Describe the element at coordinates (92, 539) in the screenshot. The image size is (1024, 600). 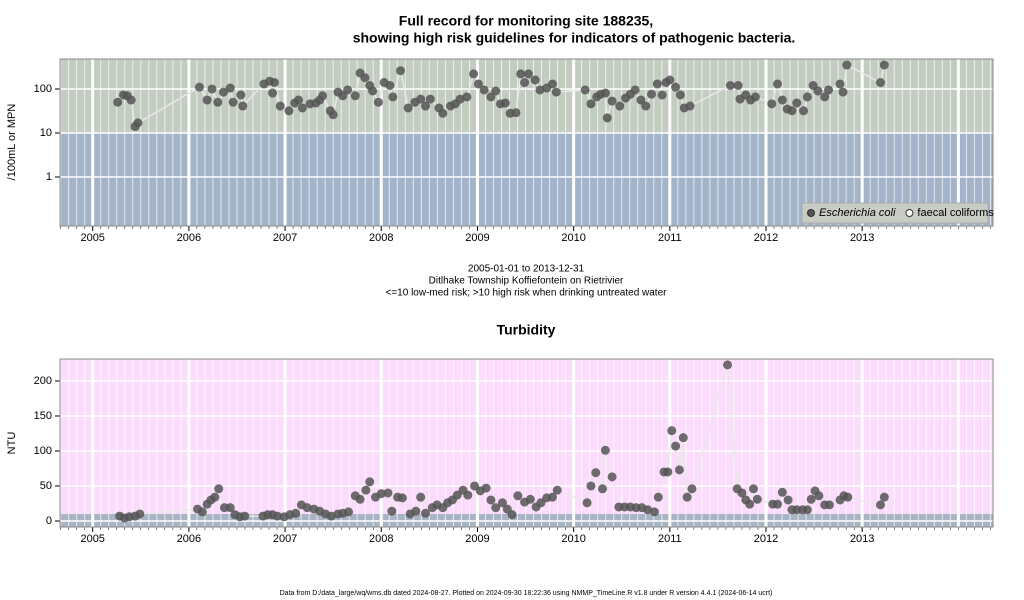
I see `x-tick-label: 2005` at that location.